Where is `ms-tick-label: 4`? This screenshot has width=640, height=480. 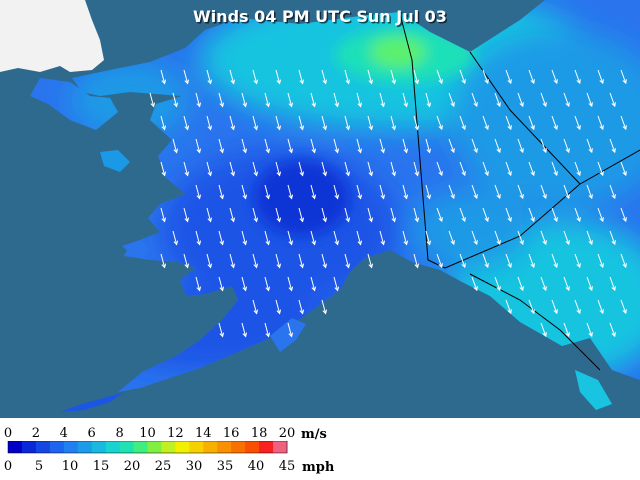
ms-tick-label: 4 is located at coordinates (63, 433).